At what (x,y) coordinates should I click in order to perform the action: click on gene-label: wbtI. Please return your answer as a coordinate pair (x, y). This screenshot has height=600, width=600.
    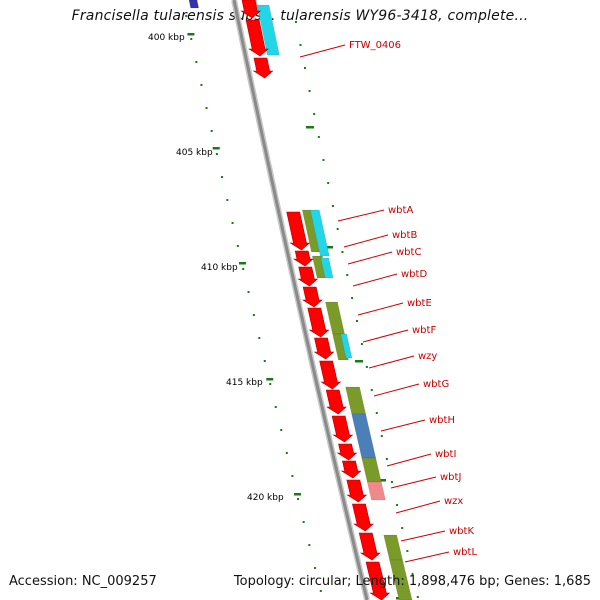
    Looking at the image, I should click on (445, 454).